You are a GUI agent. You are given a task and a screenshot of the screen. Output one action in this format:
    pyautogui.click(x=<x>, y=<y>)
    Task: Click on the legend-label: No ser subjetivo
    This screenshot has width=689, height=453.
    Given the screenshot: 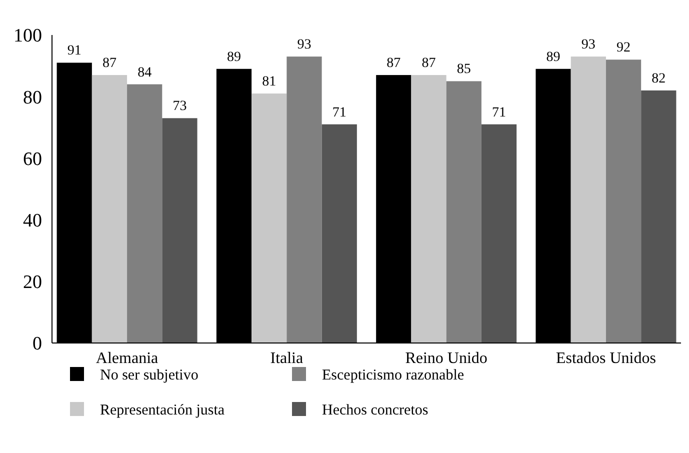 What is the action you would take?
    pyautogui.click(x=149, y=375)
    